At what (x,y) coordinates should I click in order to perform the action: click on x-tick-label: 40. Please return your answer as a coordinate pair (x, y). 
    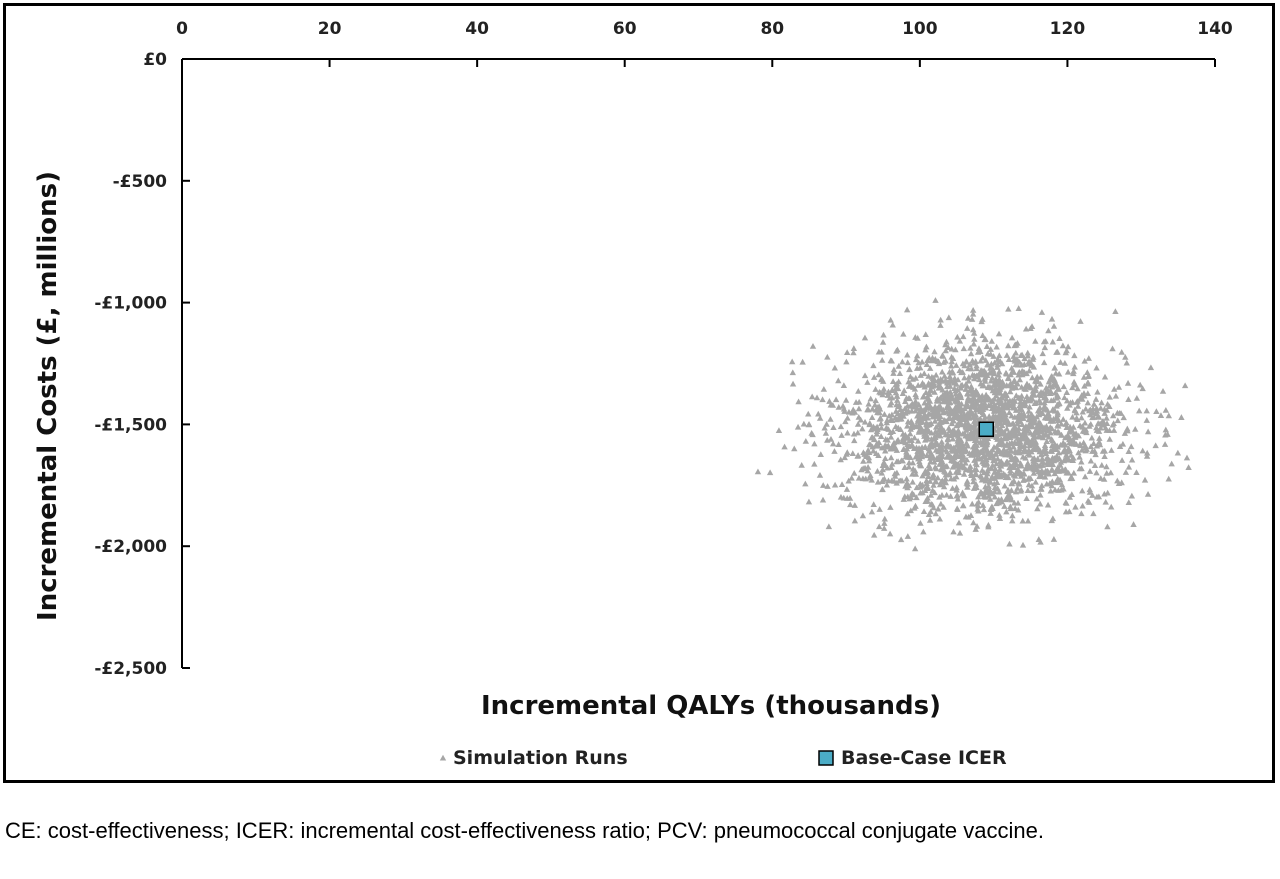
    Looking at the image, I should click on (477, 29).